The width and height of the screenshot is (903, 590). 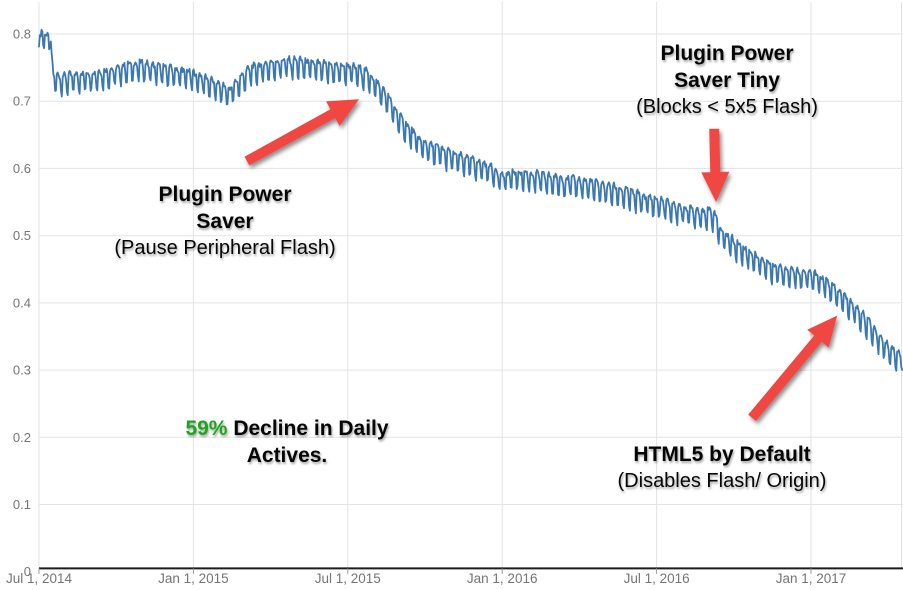 I want to click on annotation-decline-stat: 59% Decline in Daily Actives., so click(x=287, y=442).